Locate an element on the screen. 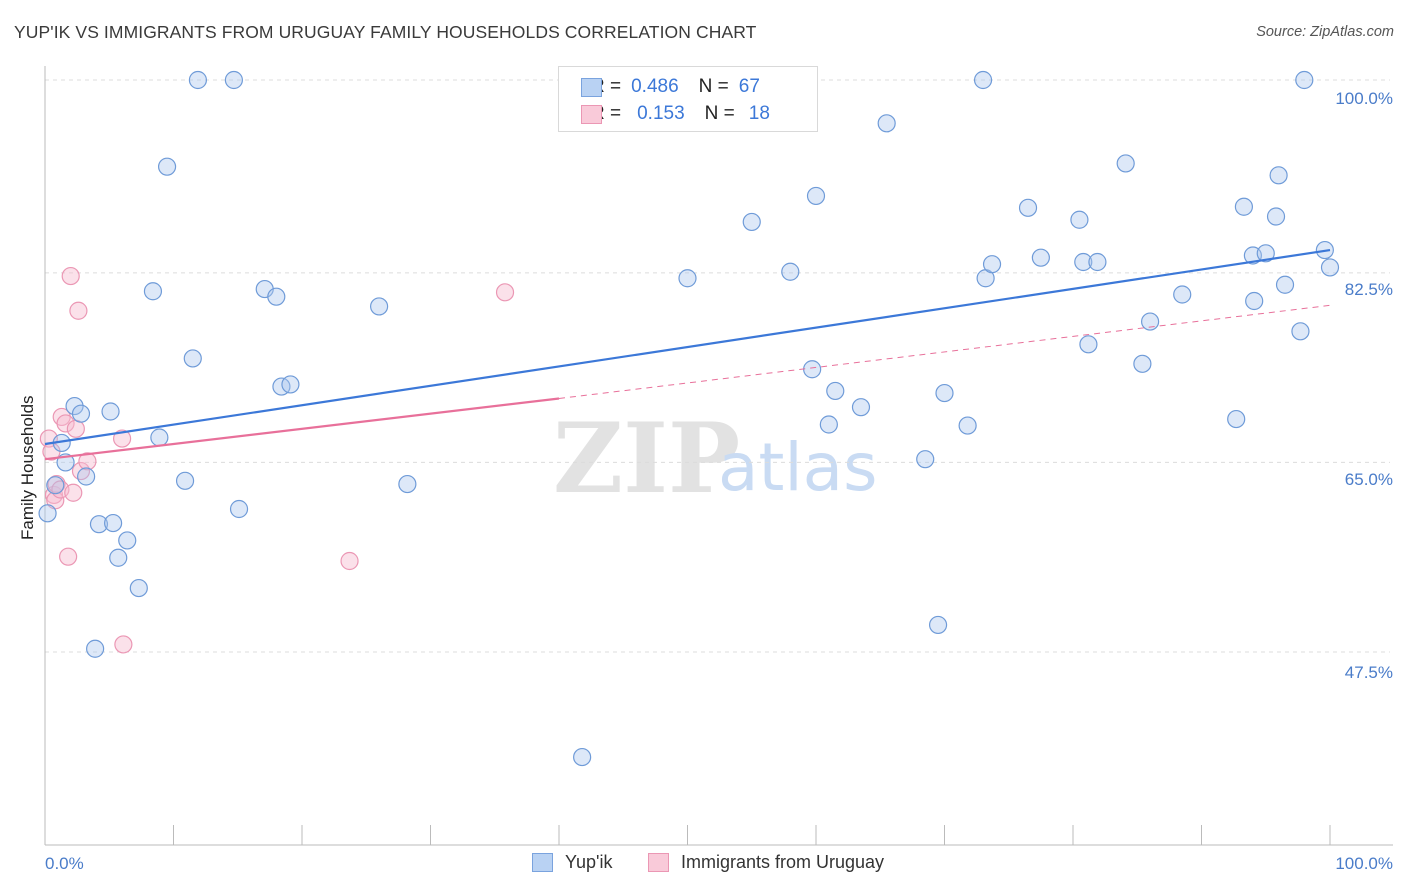  legend-row-yupik: R = 0.486 N = 67 is located at coordinates (670, 87).